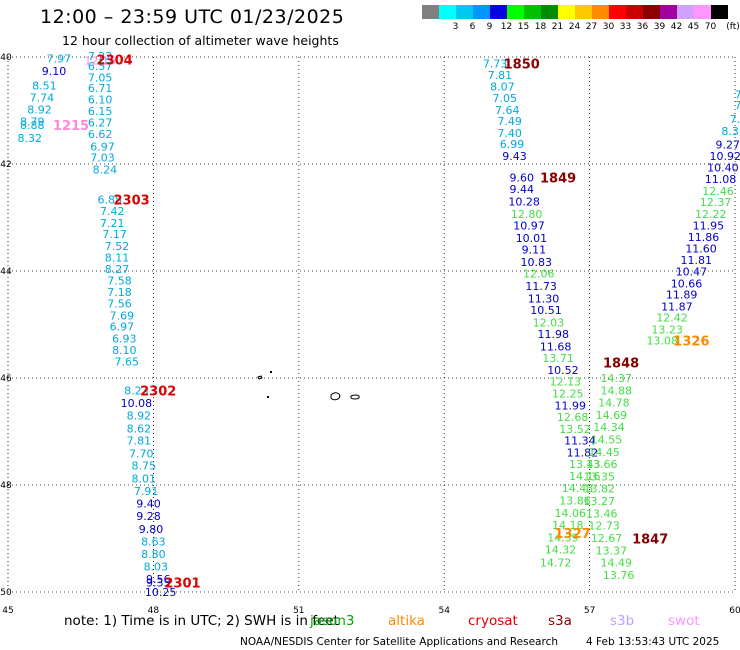 This screenshot has width=740, height=650. What do you see at coordinates (570, 513) in the screenshot?
I see `wave-height-value: 14.06` at bounding box center [570, 513].